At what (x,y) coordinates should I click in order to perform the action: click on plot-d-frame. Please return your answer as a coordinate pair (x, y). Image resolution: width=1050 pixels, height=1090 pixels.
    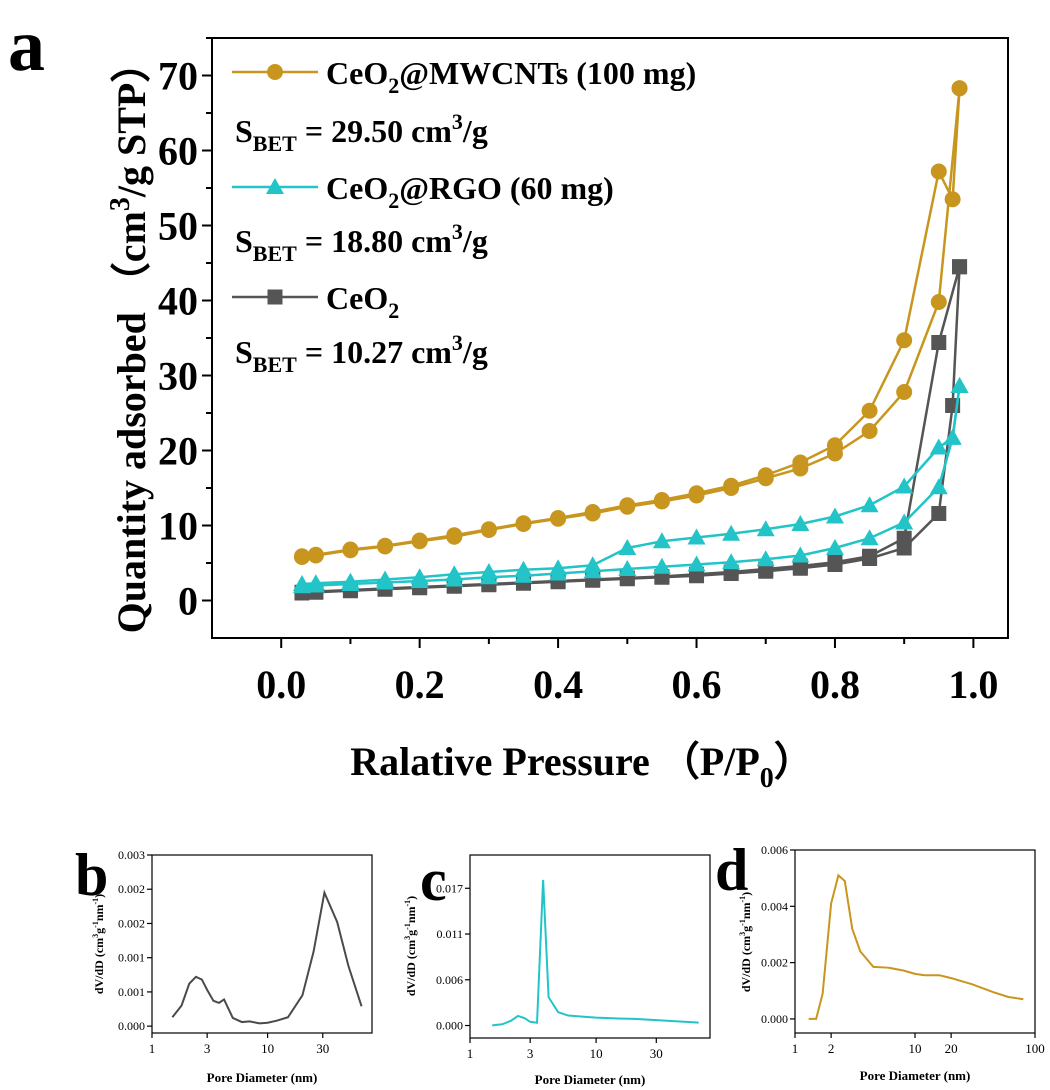
    Looking at the image, I should click on (915, 941).